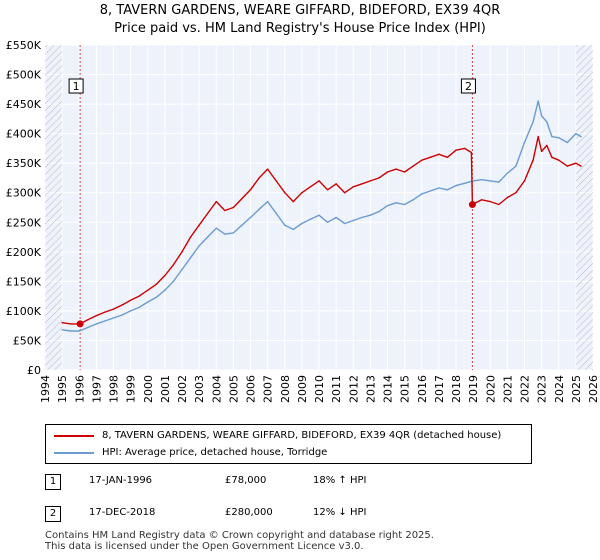 The height and width of the screenshot is (560, 600). Describe the element at coordinates (96, 389) in the screenshot. I see `x-tick-label: 1997` at that location.